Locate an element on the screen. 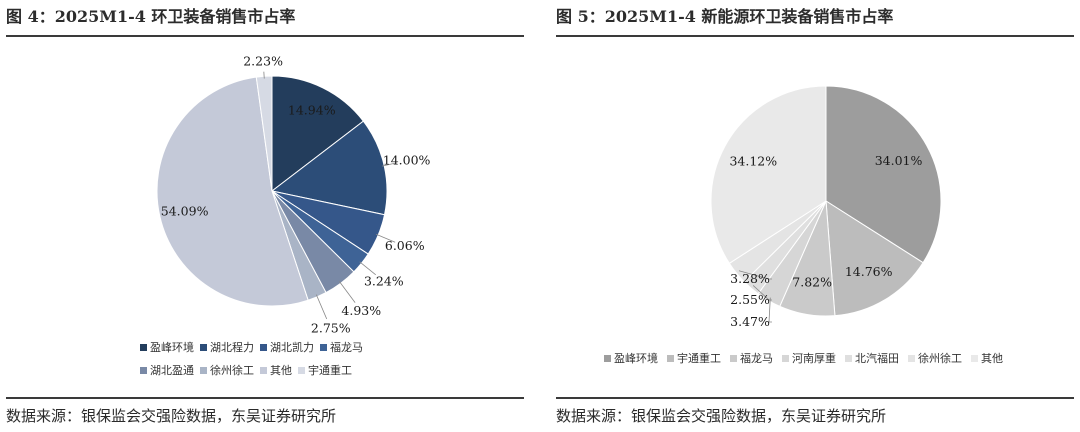  data-label: 54.09% is located at coordinates (185, 210).